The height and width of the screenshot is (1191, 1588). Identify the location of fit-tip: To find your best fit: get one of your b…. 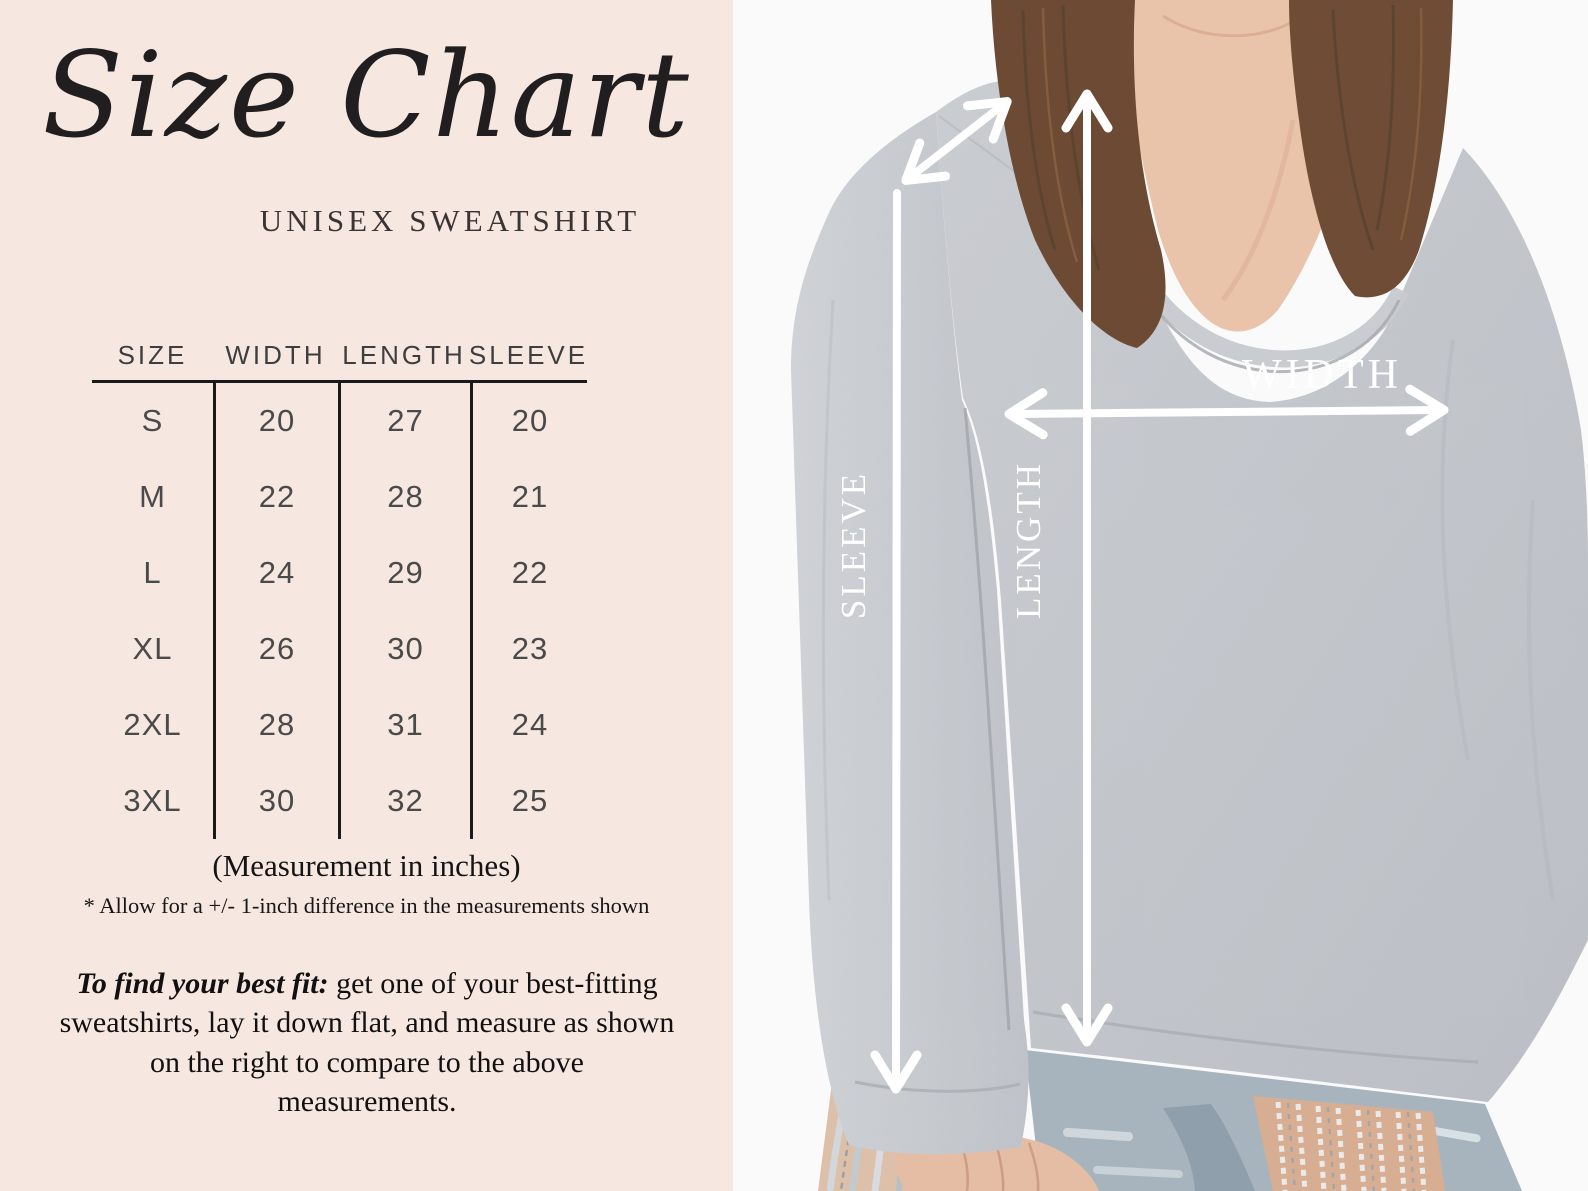
(367, 1042).